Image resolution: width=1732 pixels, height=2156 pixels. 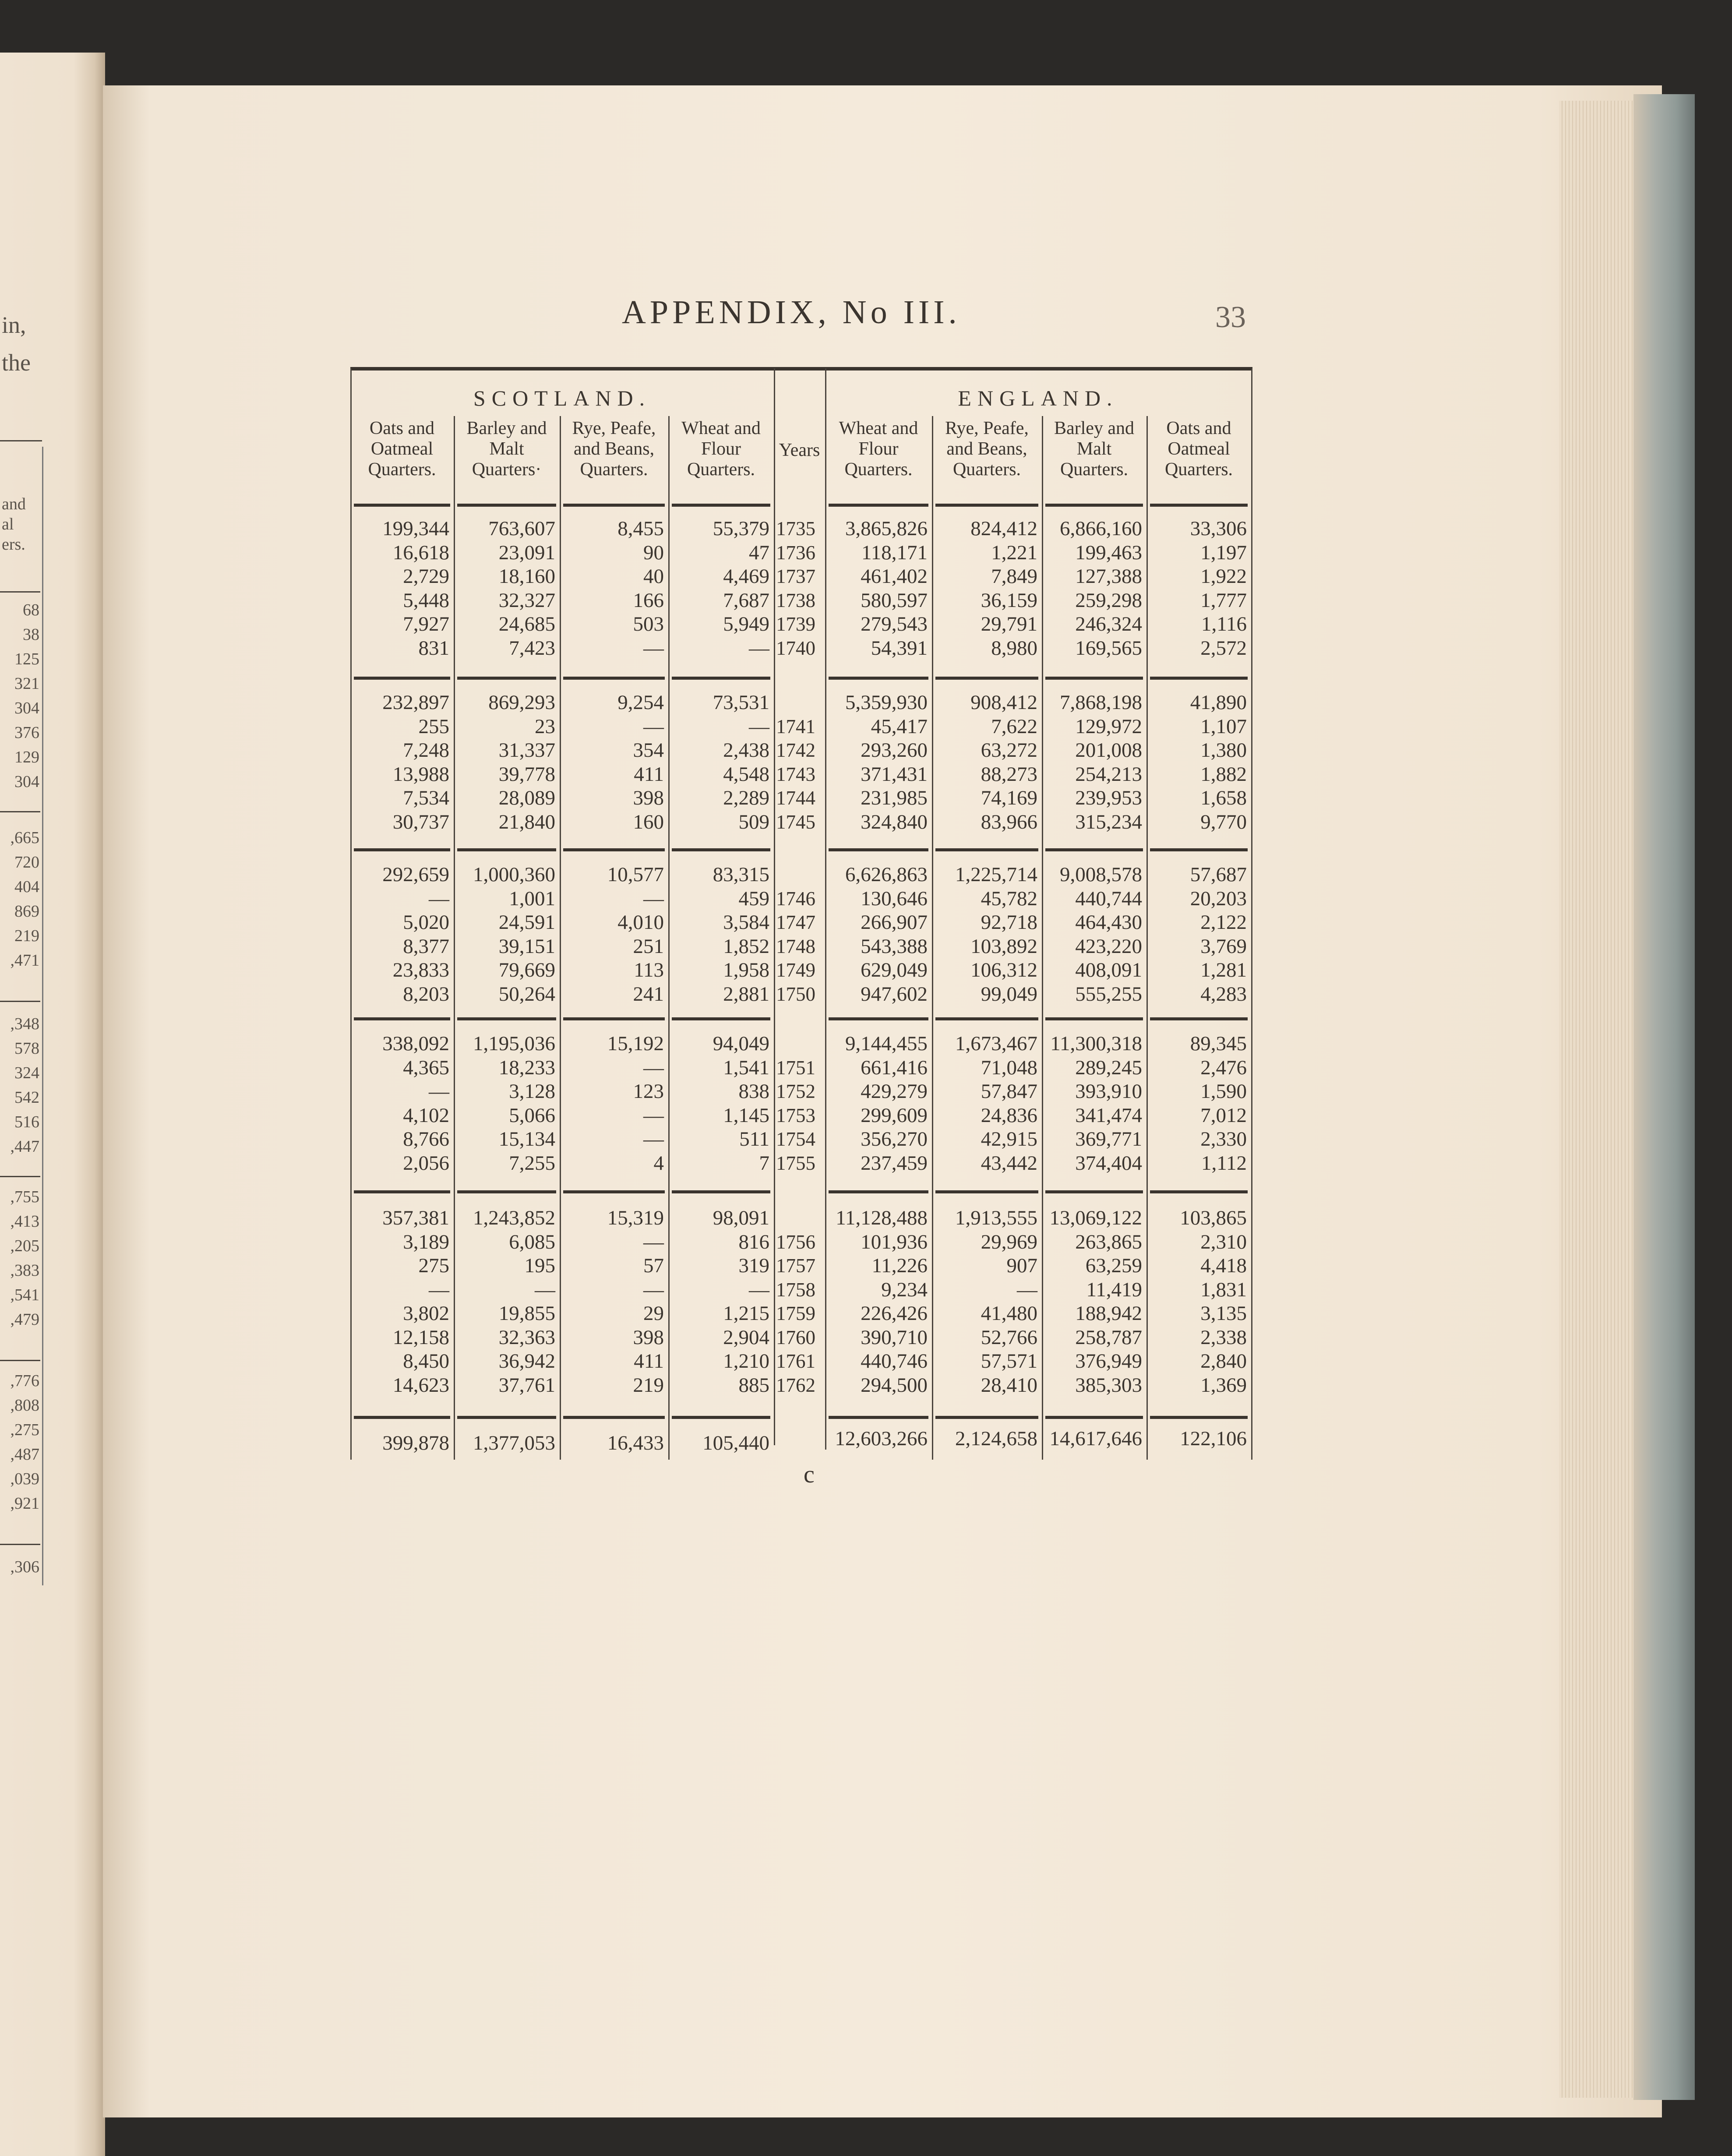 What do you see at coordinates (796, 726) in the screenshot?
I see `year-cell: 1741` at bounding box center [796, 726].